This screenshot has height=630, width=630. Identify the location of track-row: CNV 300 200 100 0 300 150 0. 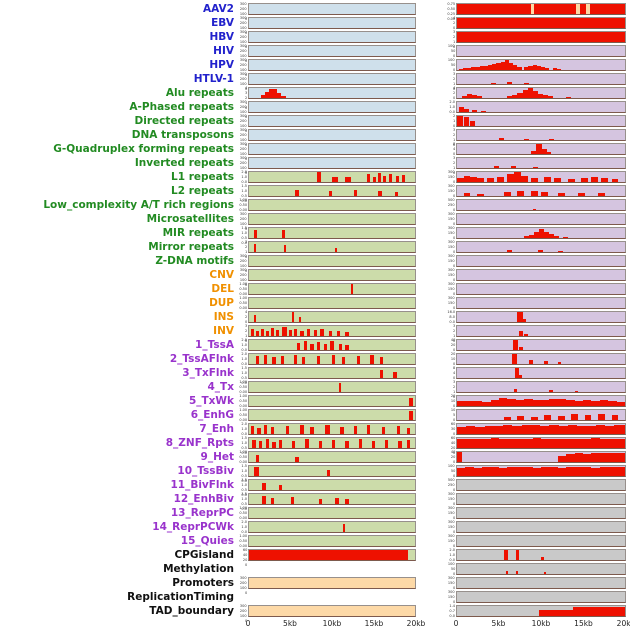
(315, 277).